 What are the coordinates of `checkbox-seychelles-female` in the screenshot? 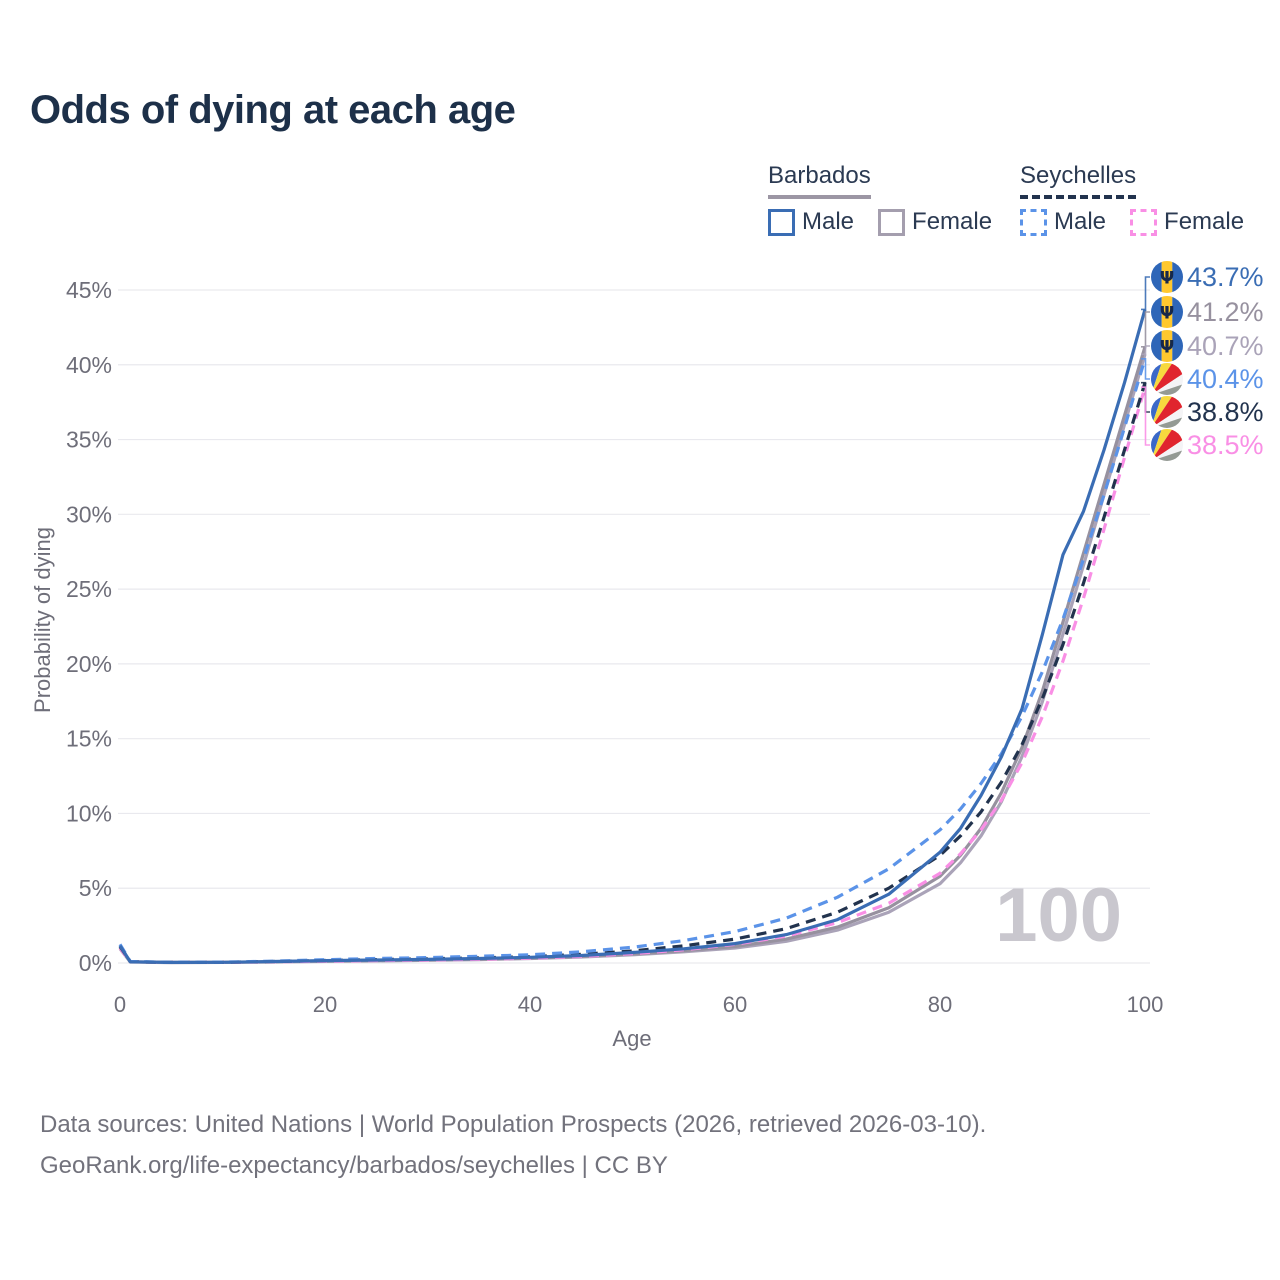 It's located at (1144, 222).